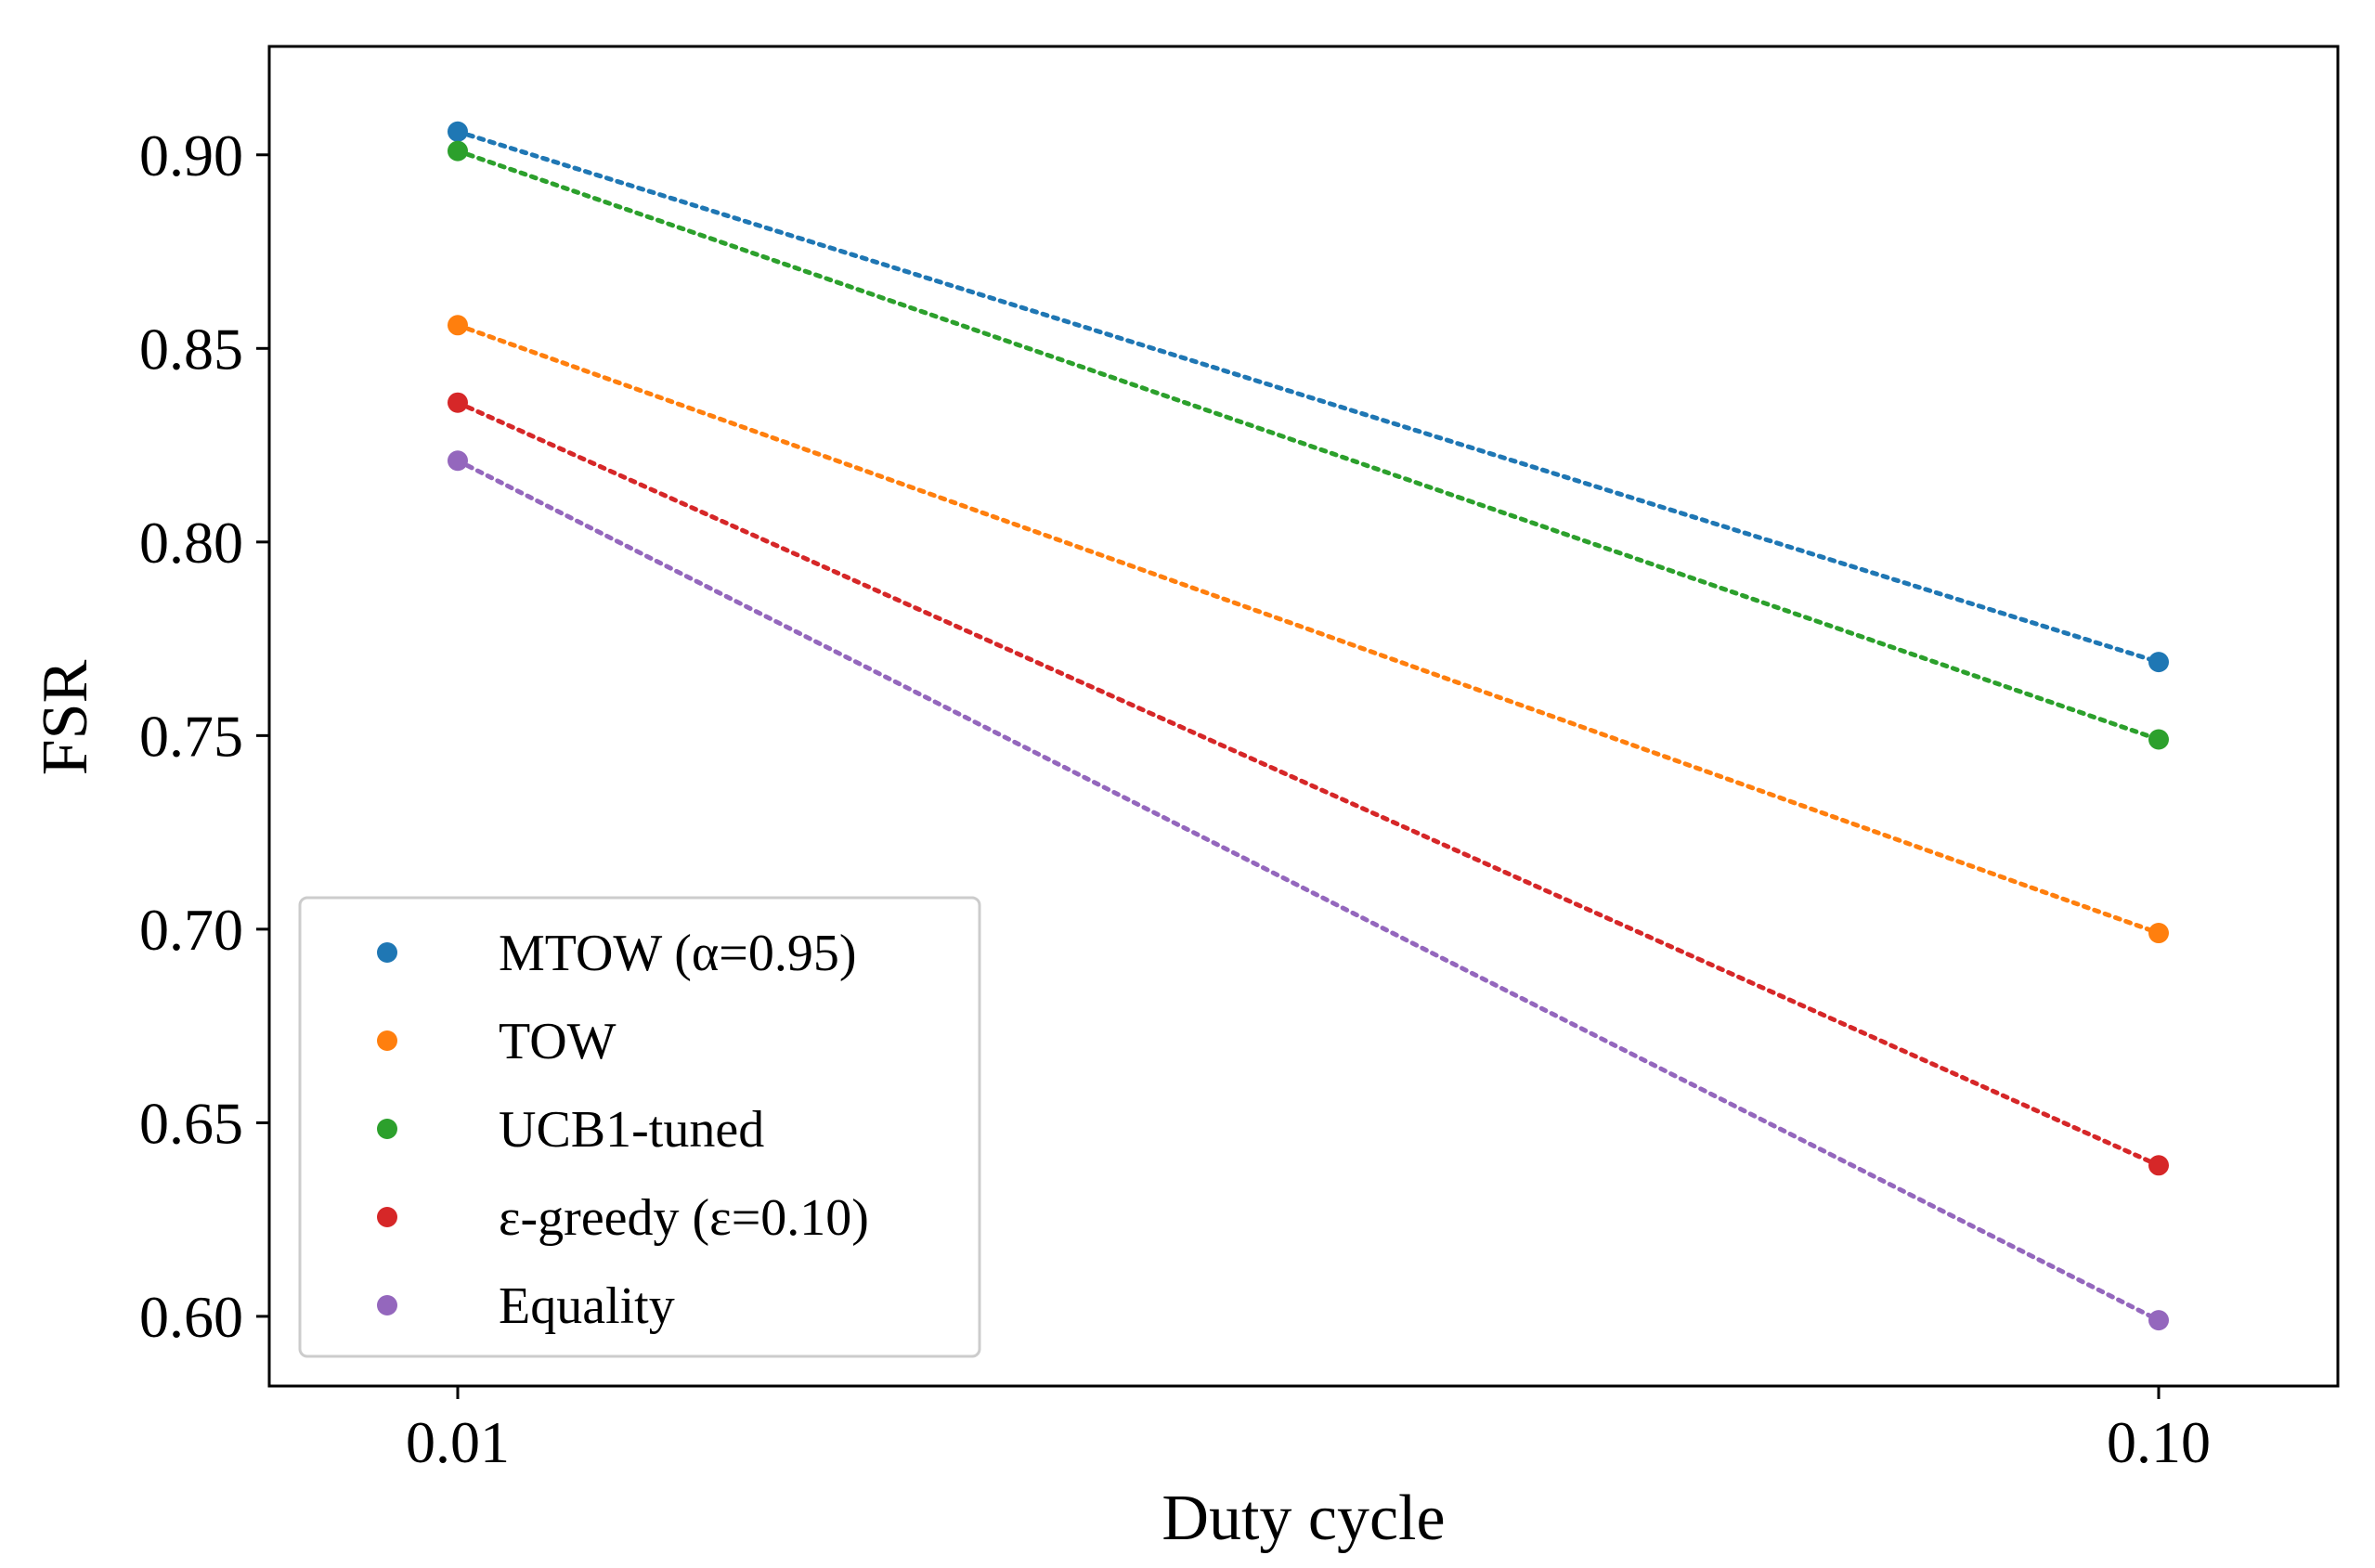 The height and width of the screenshot is (1568, 2375). What do you see at coordinates (587, 1306) in the screenshot?
I see `legend-label-4: Equality` at bounding box center [587, 1306].